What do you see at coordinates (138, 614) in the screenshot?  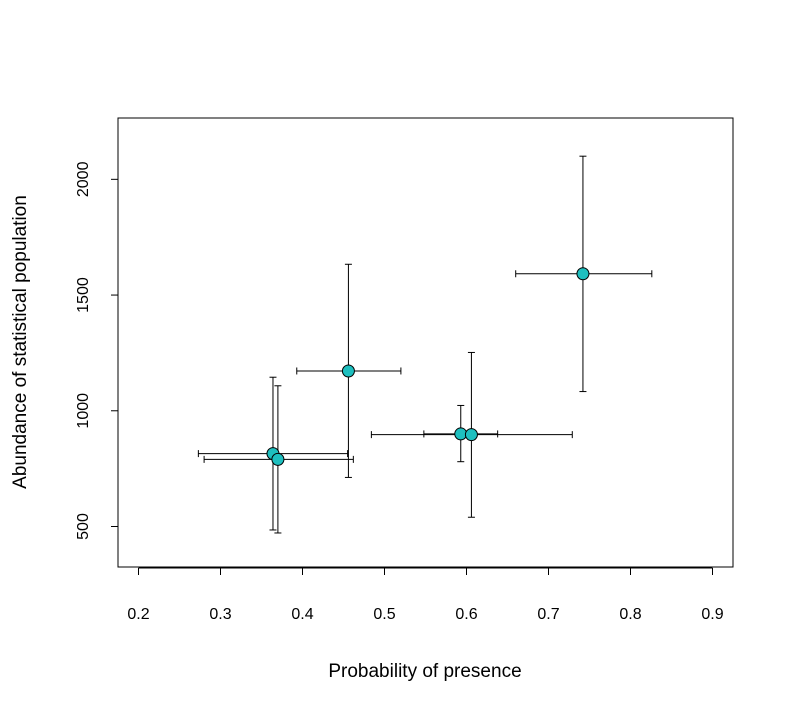 I see `x-tick-label: 0.2` at bounding box center [138, 614].